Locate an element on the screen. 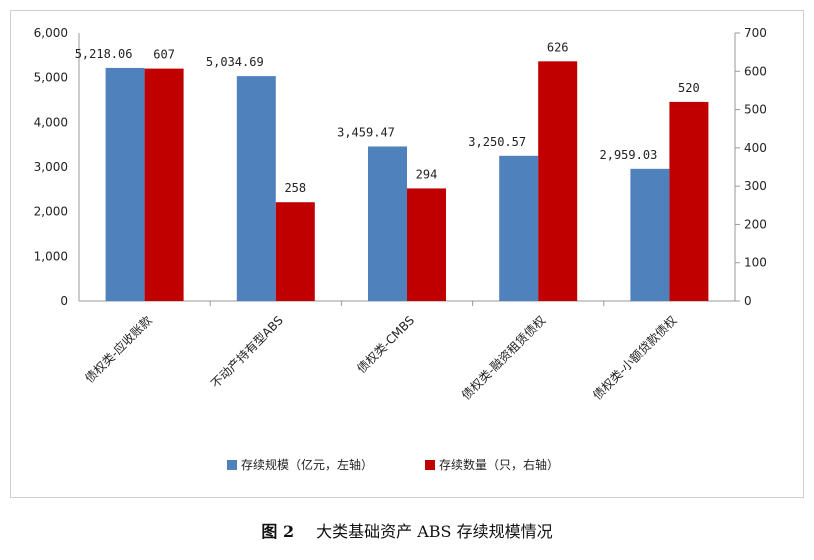  left-tick-label: 2,000 is located at coordinates (51, 212).